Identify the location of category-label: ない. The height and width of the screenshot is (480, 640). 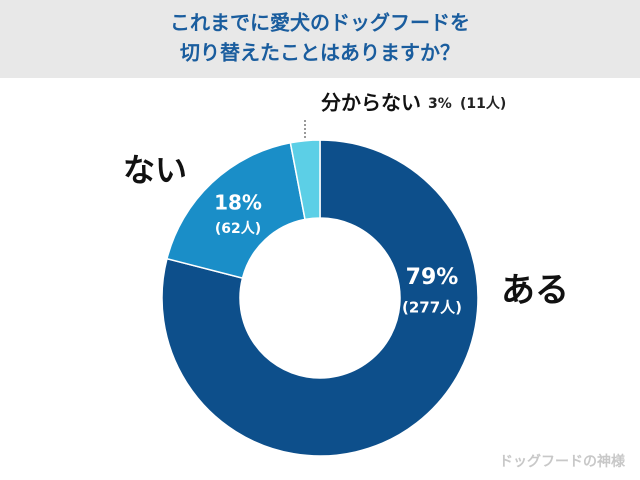
(155, 170).